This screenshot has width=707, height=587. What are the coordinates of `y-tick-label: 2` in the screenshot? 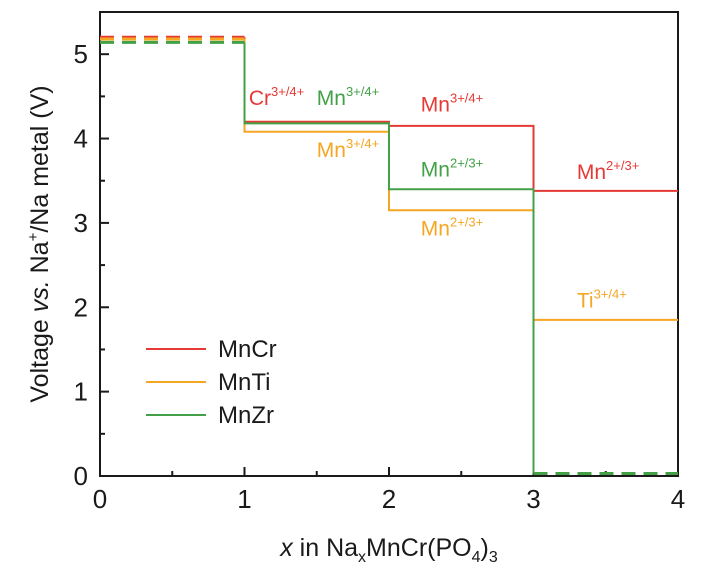 It's located at (81, 307).